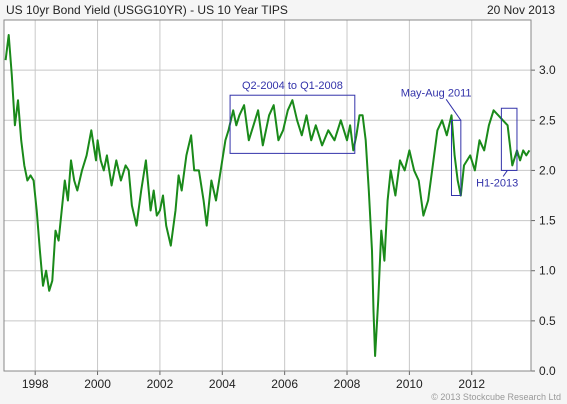  What do you see at coordinates (222, 384) in the screenshot?
I see `x-tick-label: 2004` at bounding box center [222, 384].